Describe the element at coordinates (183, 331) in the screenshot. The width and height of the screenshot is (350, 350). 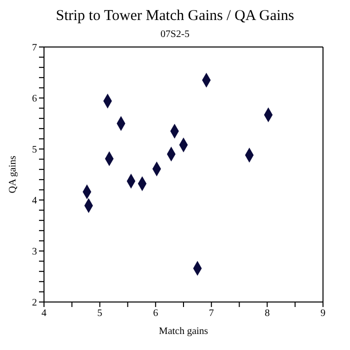
I see `x-axis-title: Match gains` at that location.